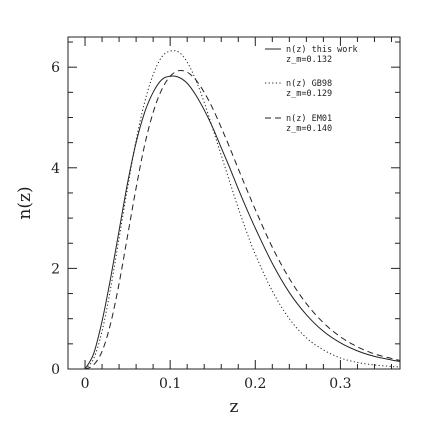 This screenshot has width=436, height=436. What do you see at coordinates (309, 84) in the screenshot?
I see `legend-label: n(z) GB98` at bounding box center [309, 84].